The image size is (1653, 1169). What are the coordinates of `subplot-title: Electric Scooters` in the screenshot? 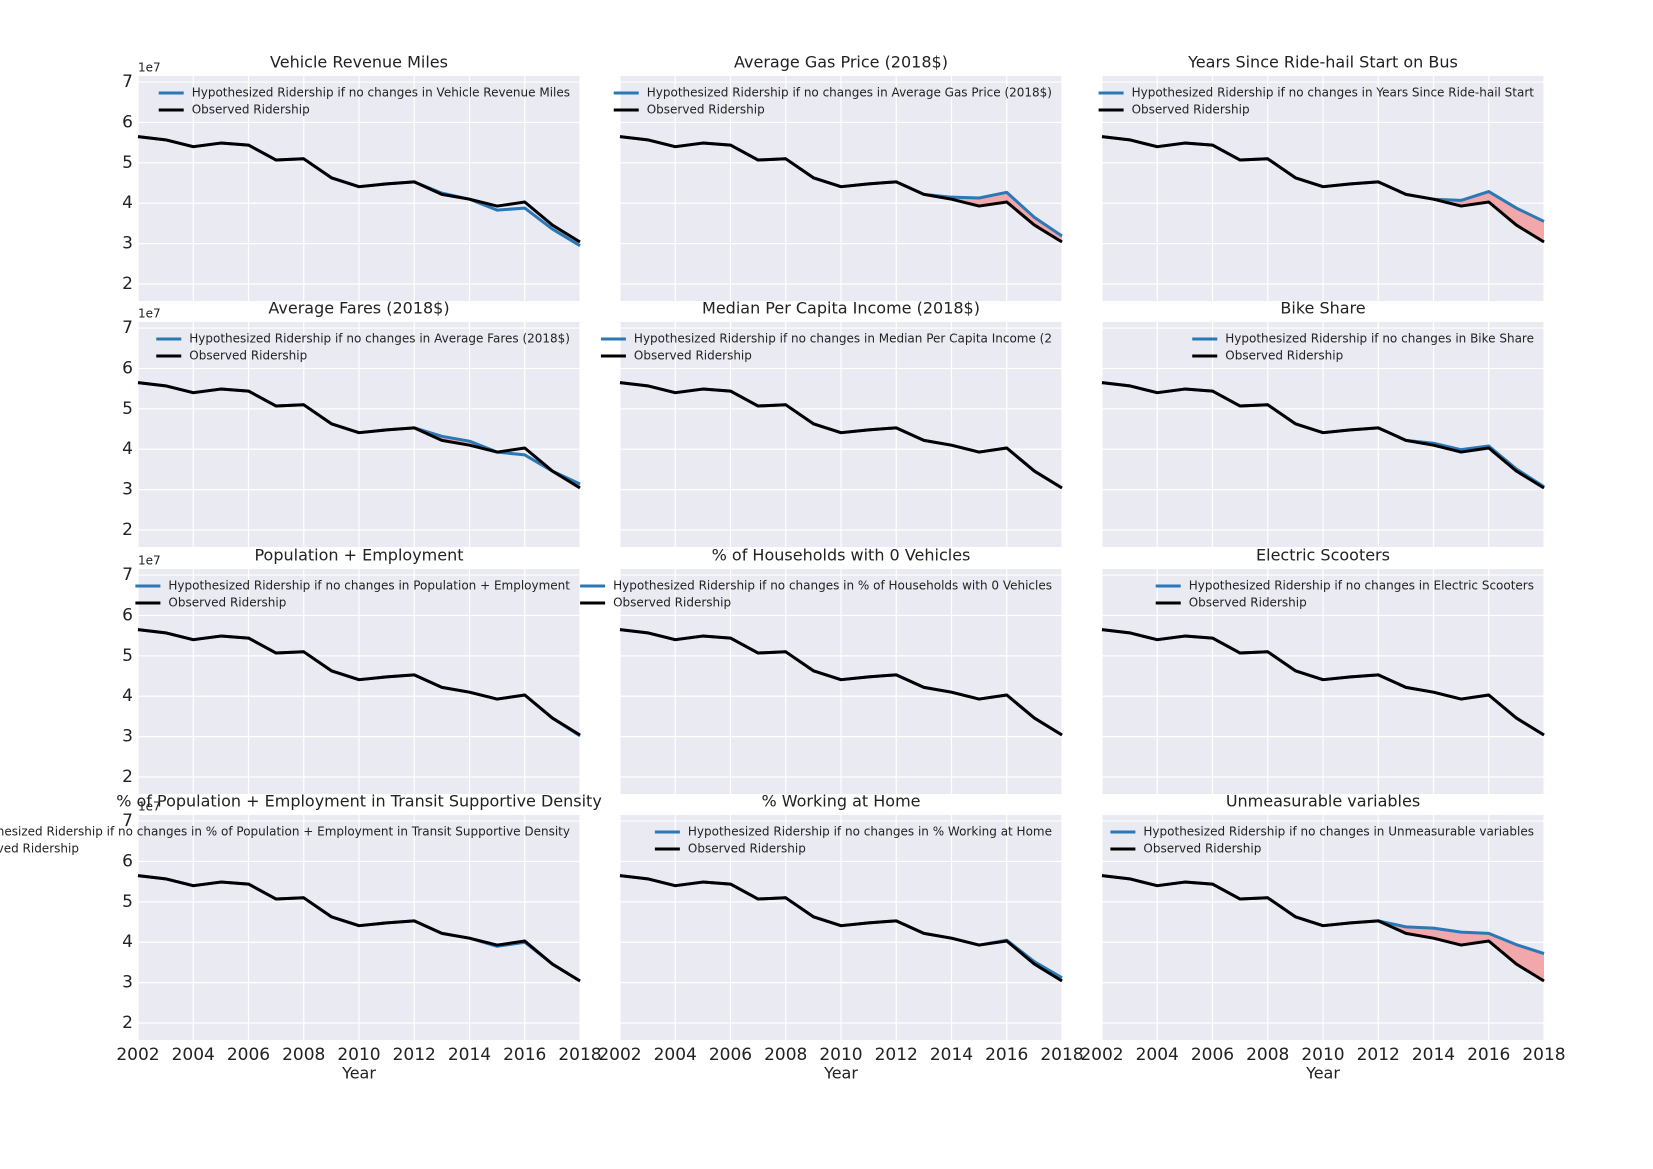 It's located at (1323, 555).